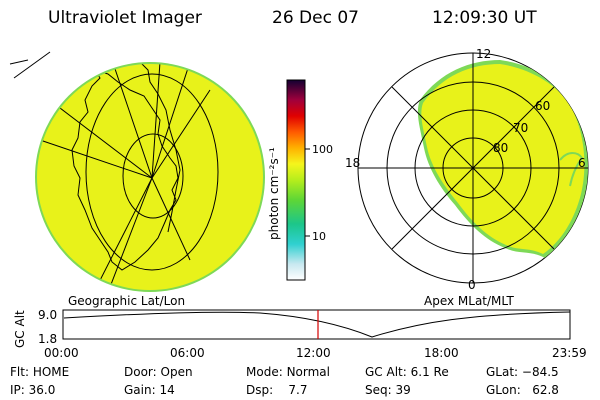 Image resolution: width=600 pixels, height=400 pixels. I want to click on altitude-curve, so click(317, 324).